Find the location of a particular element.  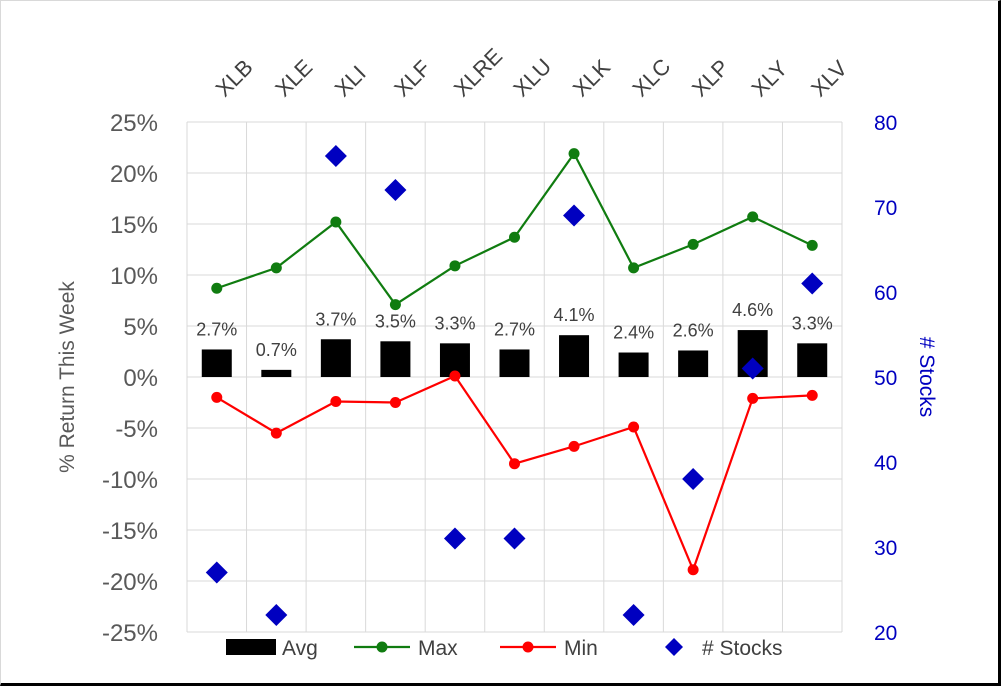

category-tick-label: XLE is located at coordinates (293, 77).